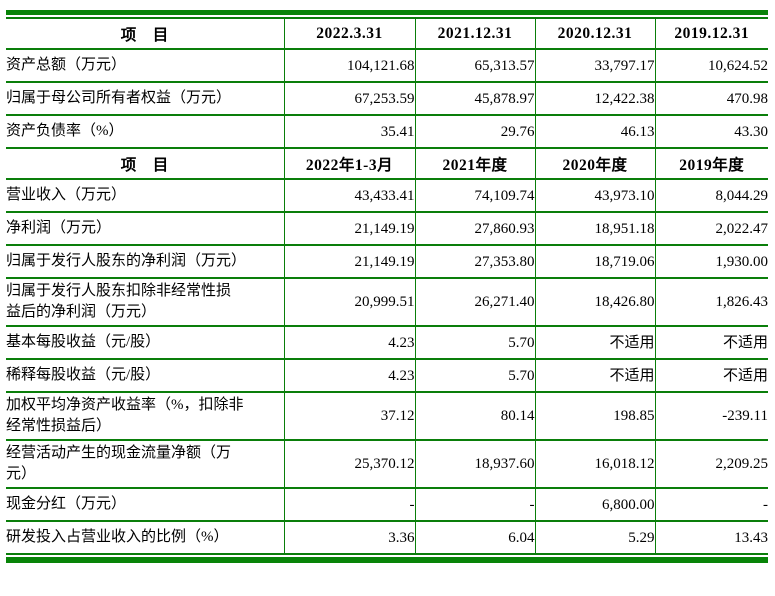 Image resolution: width=775 pixels, height=596 pixels. What do you see at coordinates (475, 416) in the screenshot?
I see `row-value: 80.14` at bounding box center [475, 416].